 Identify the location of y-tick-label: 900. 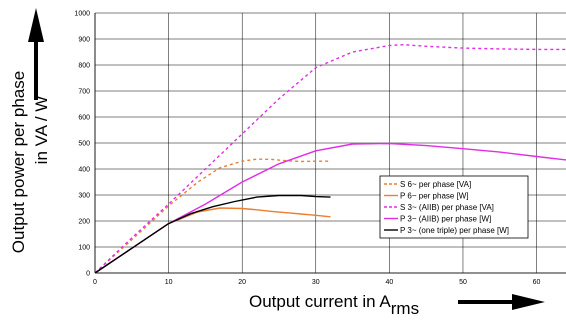
(84, 40).